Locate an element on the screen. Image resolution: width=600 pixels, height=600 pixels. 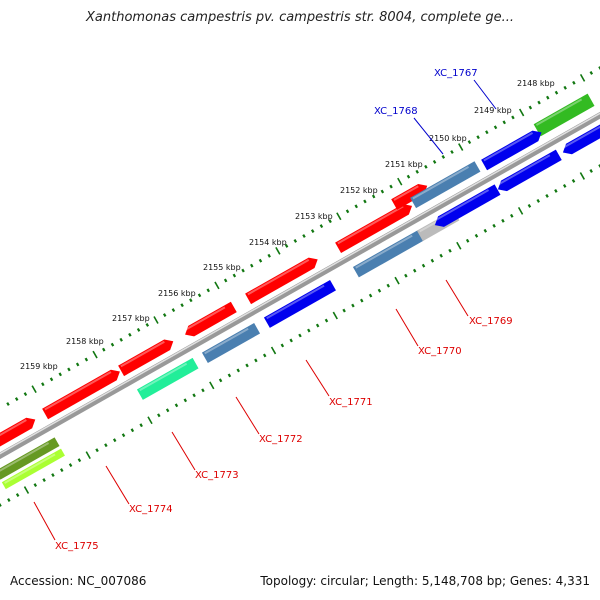
gene-label: XC_1775 is located at coordinates (77, 546).